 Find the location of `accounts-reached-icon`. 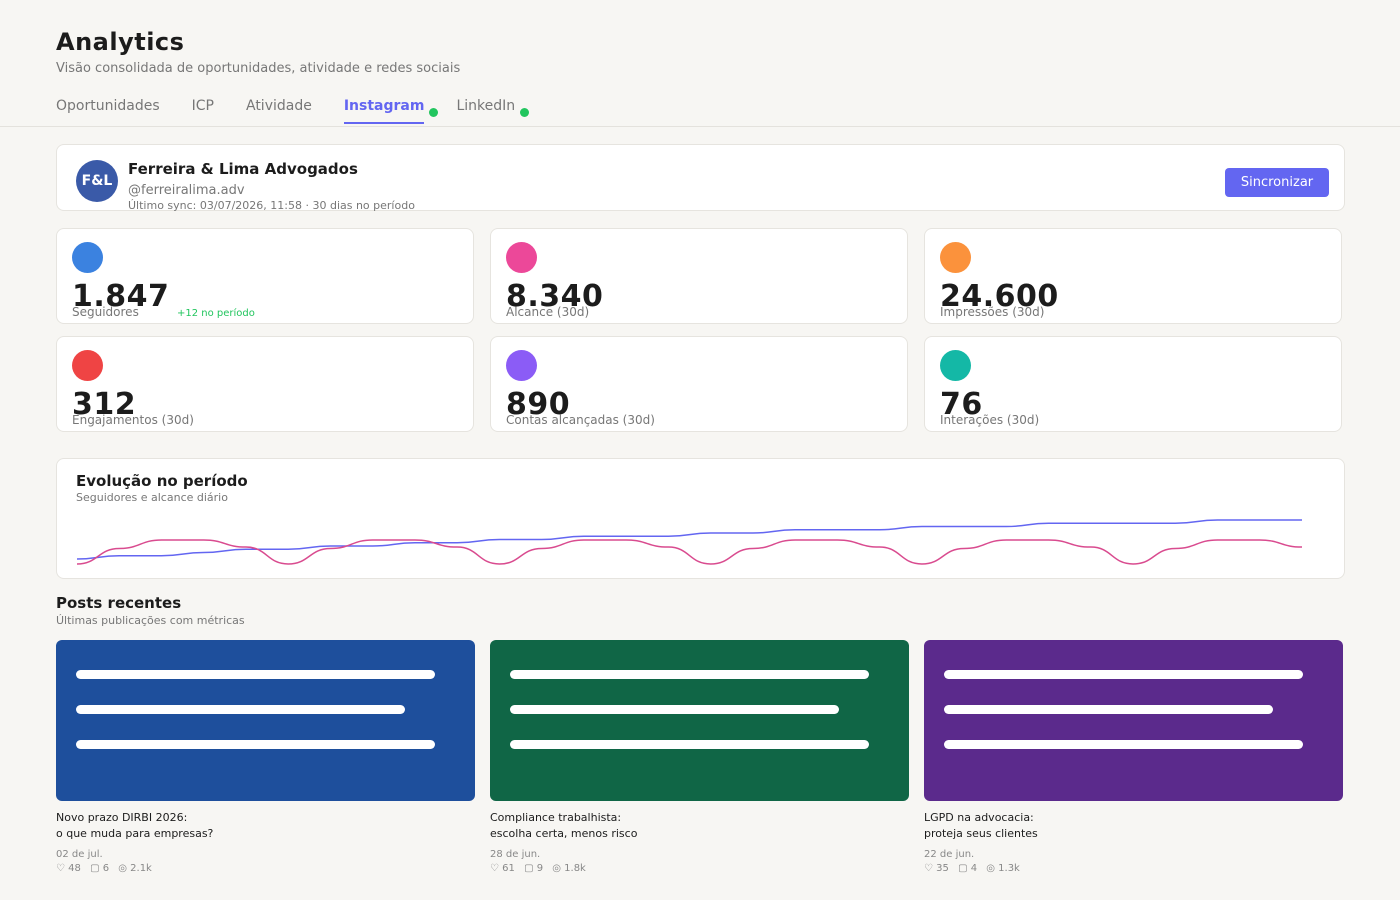

accounts-reached-icon is located at coordinates (521, 365).